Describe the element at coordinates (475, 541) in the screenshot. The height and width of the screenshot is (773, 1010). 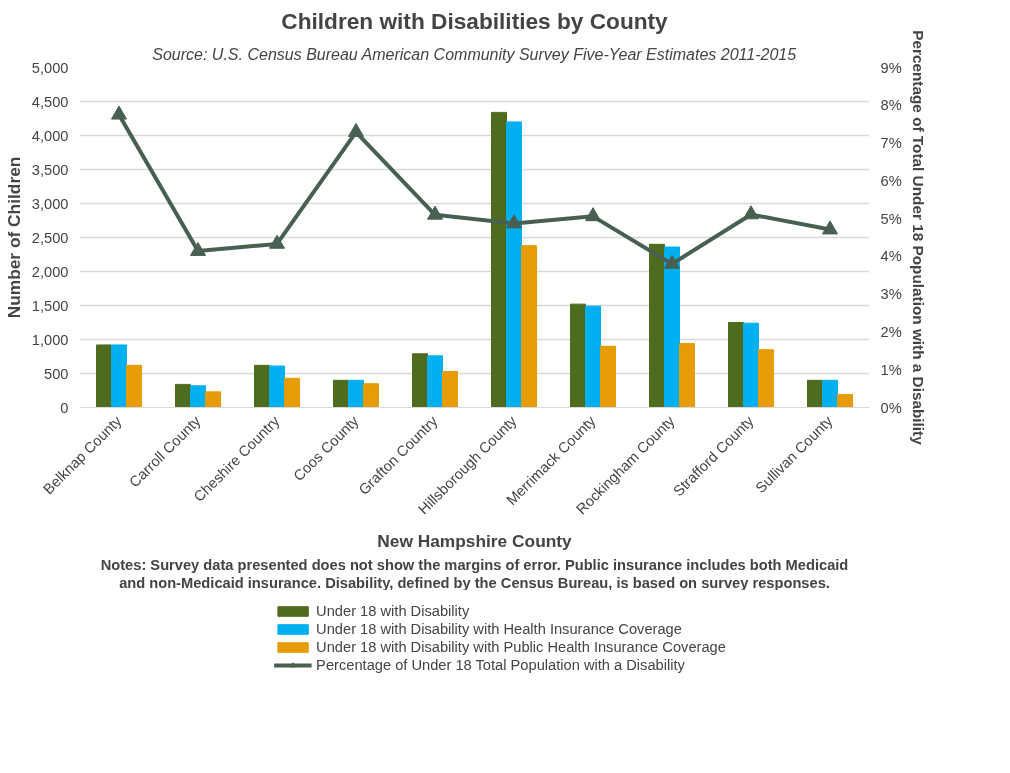
I see `x-axis-title: New Hampshire County` at that location.